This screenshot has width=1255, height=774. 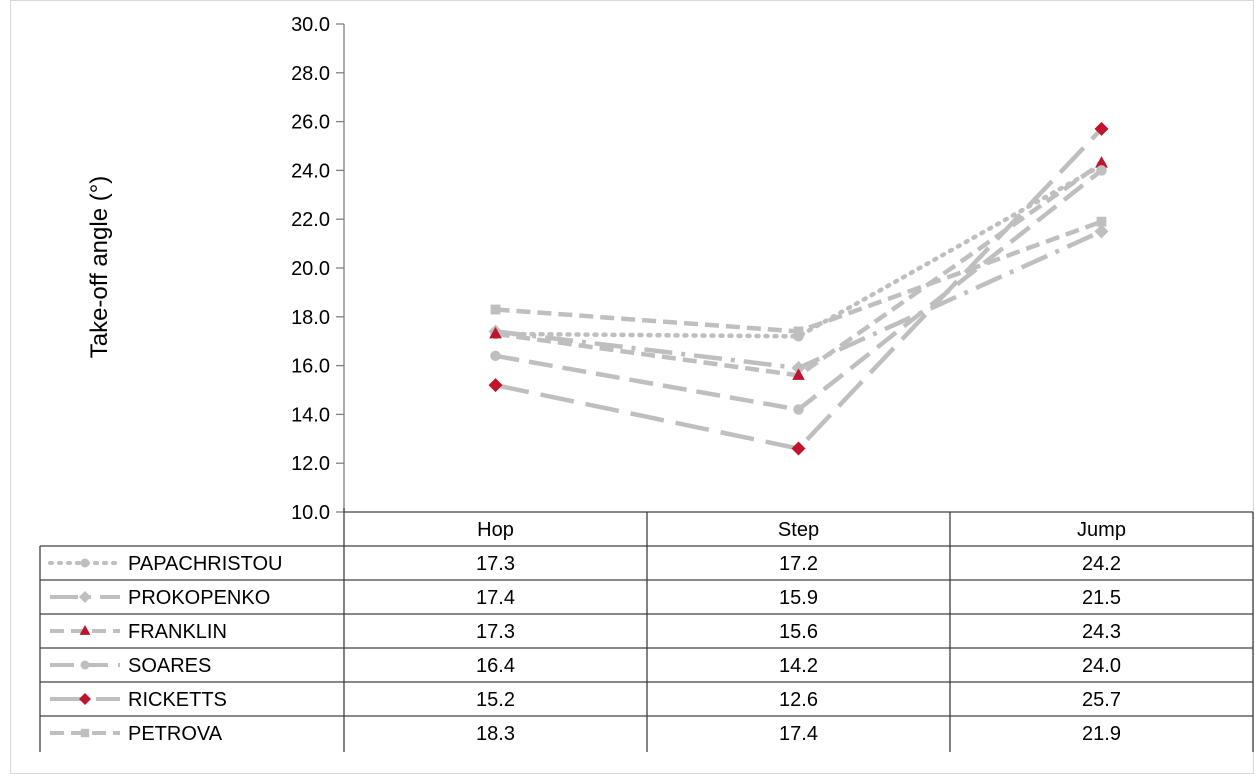 What do you see at coordinates (798, 564) in the screenshot?
I see `table-cell-value: 17.2` at bounding box center [798, 564].